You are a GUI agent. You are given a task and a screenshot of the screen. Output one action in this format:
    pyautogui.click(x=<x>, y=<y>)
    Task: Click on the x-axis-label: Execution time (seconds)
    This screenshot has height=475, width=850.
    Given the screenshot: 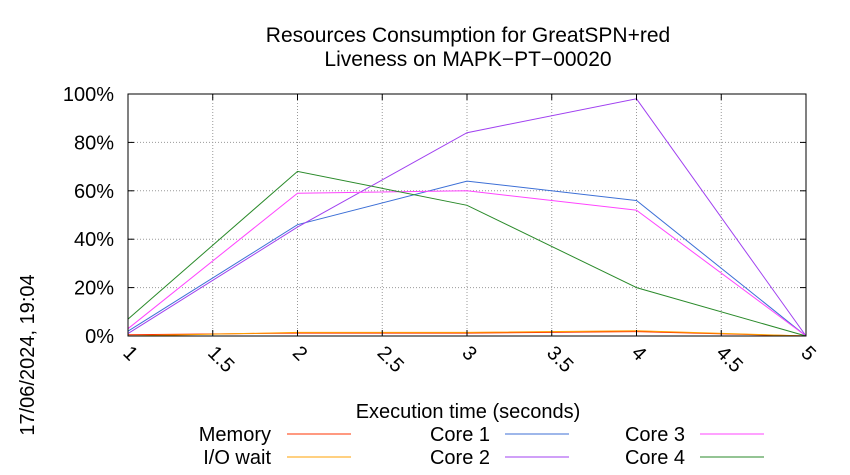 What is the action you would take?
    pyautogui.click(x=468, y=412)
    